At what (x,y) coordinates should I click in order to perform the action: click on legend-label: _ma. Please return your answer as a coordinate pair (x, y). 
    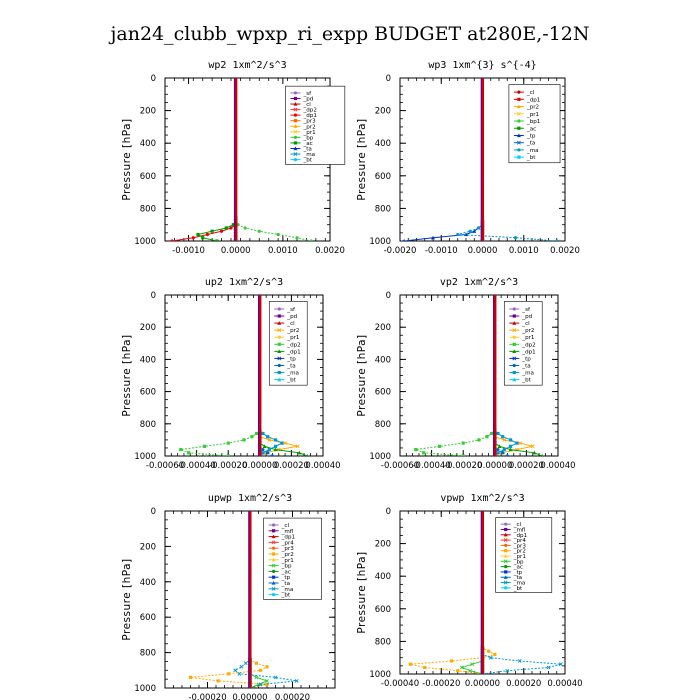
    Looking at the image, I should click on (308, 155).